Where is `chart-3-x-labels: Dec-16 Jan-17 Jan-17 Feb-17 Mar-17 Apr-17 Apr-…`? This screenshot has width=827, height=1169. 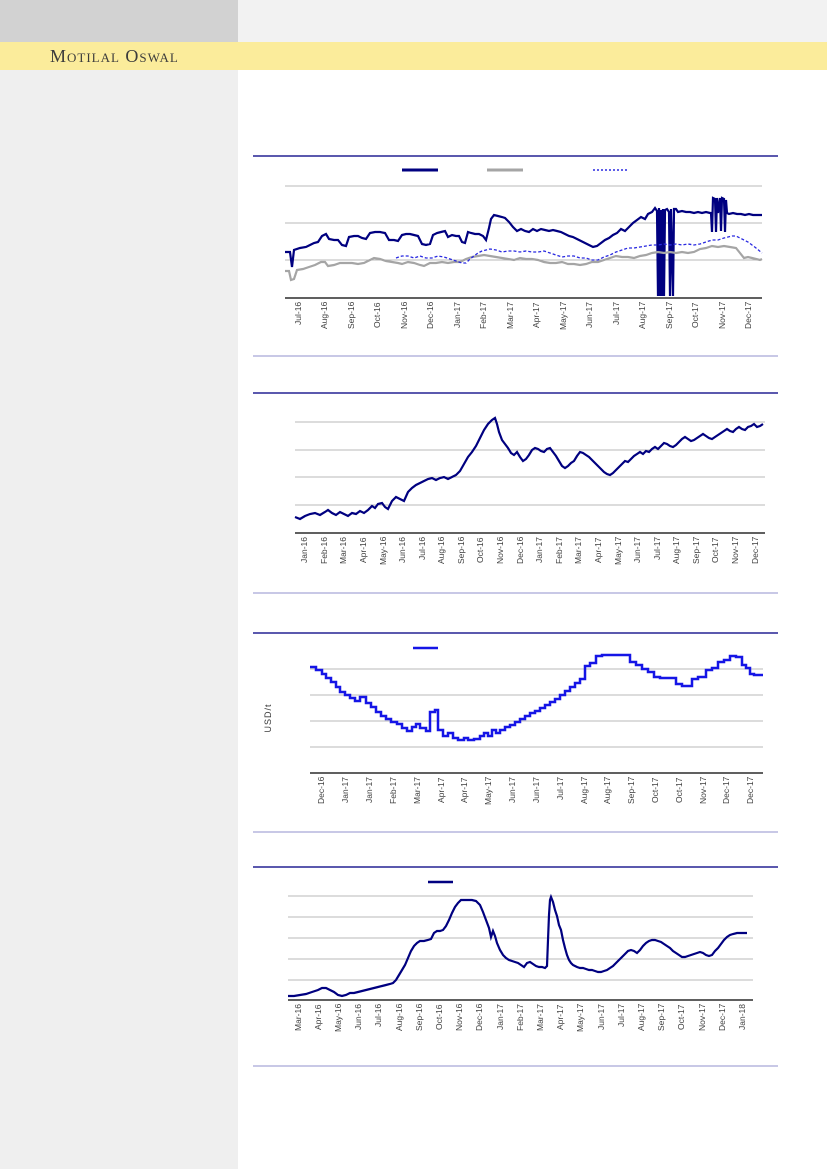 chart-3-x-labels: Dec-16 Jan-17 Jan-17 Feb-17 Mar-17 Apr-17 Apr-… is located at coordinates (536, 801).